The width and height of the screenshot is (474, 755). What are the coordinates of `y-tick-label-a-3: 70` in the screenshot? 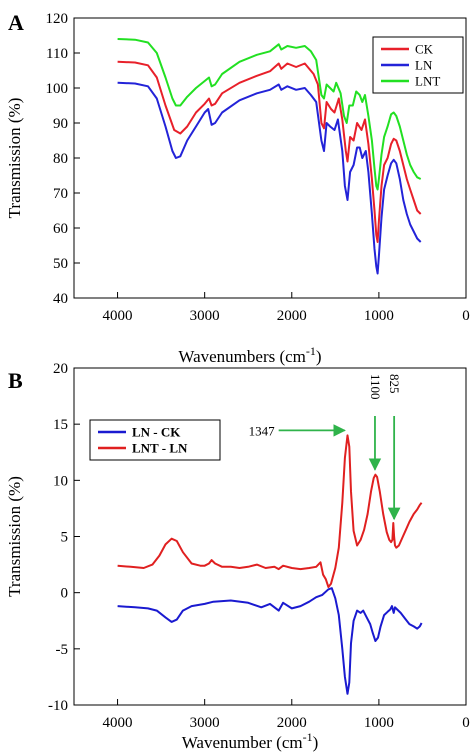 It's located at (60, 194).